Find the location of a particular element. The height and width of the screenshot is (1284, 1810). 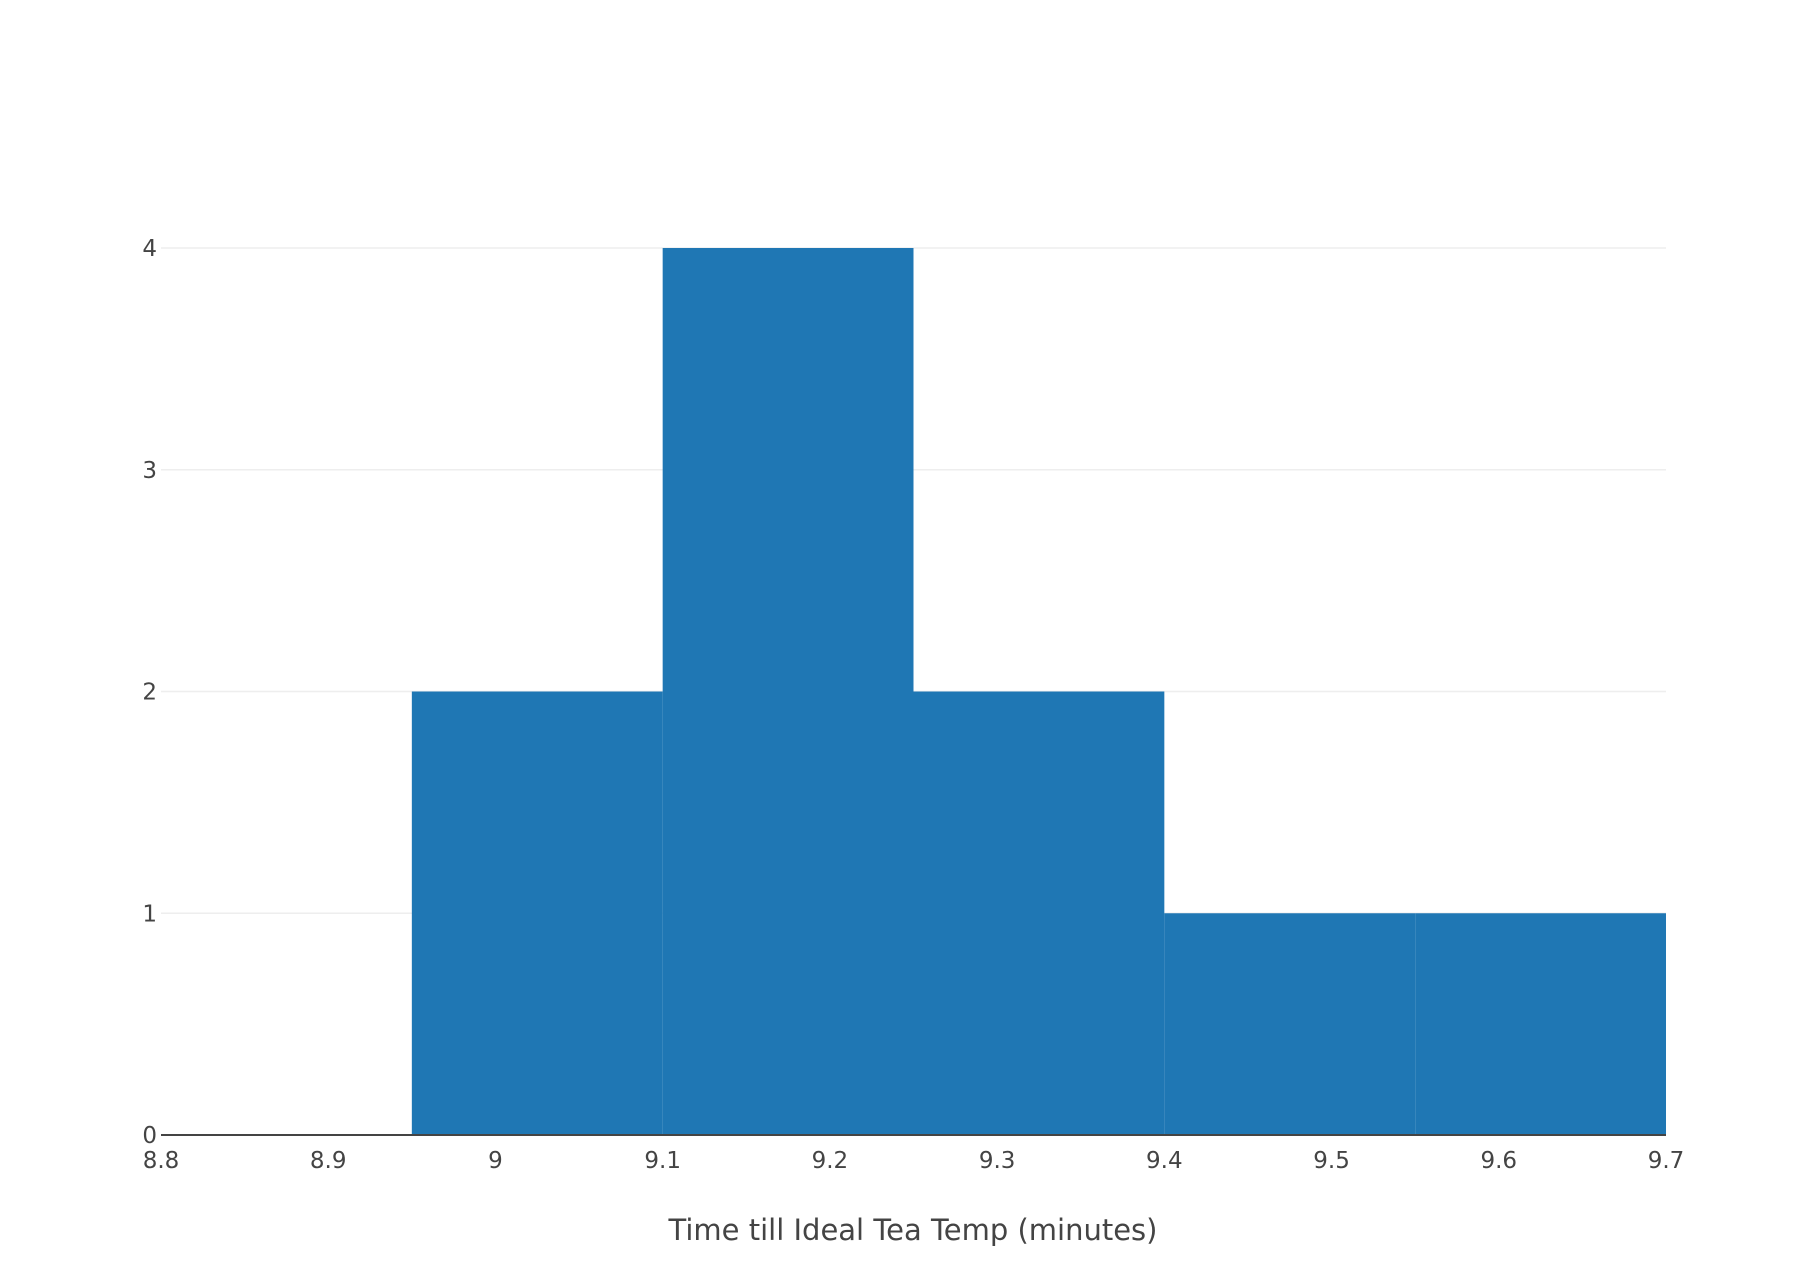

y-tick-label: 0 is located at coordinates (149, 1136).